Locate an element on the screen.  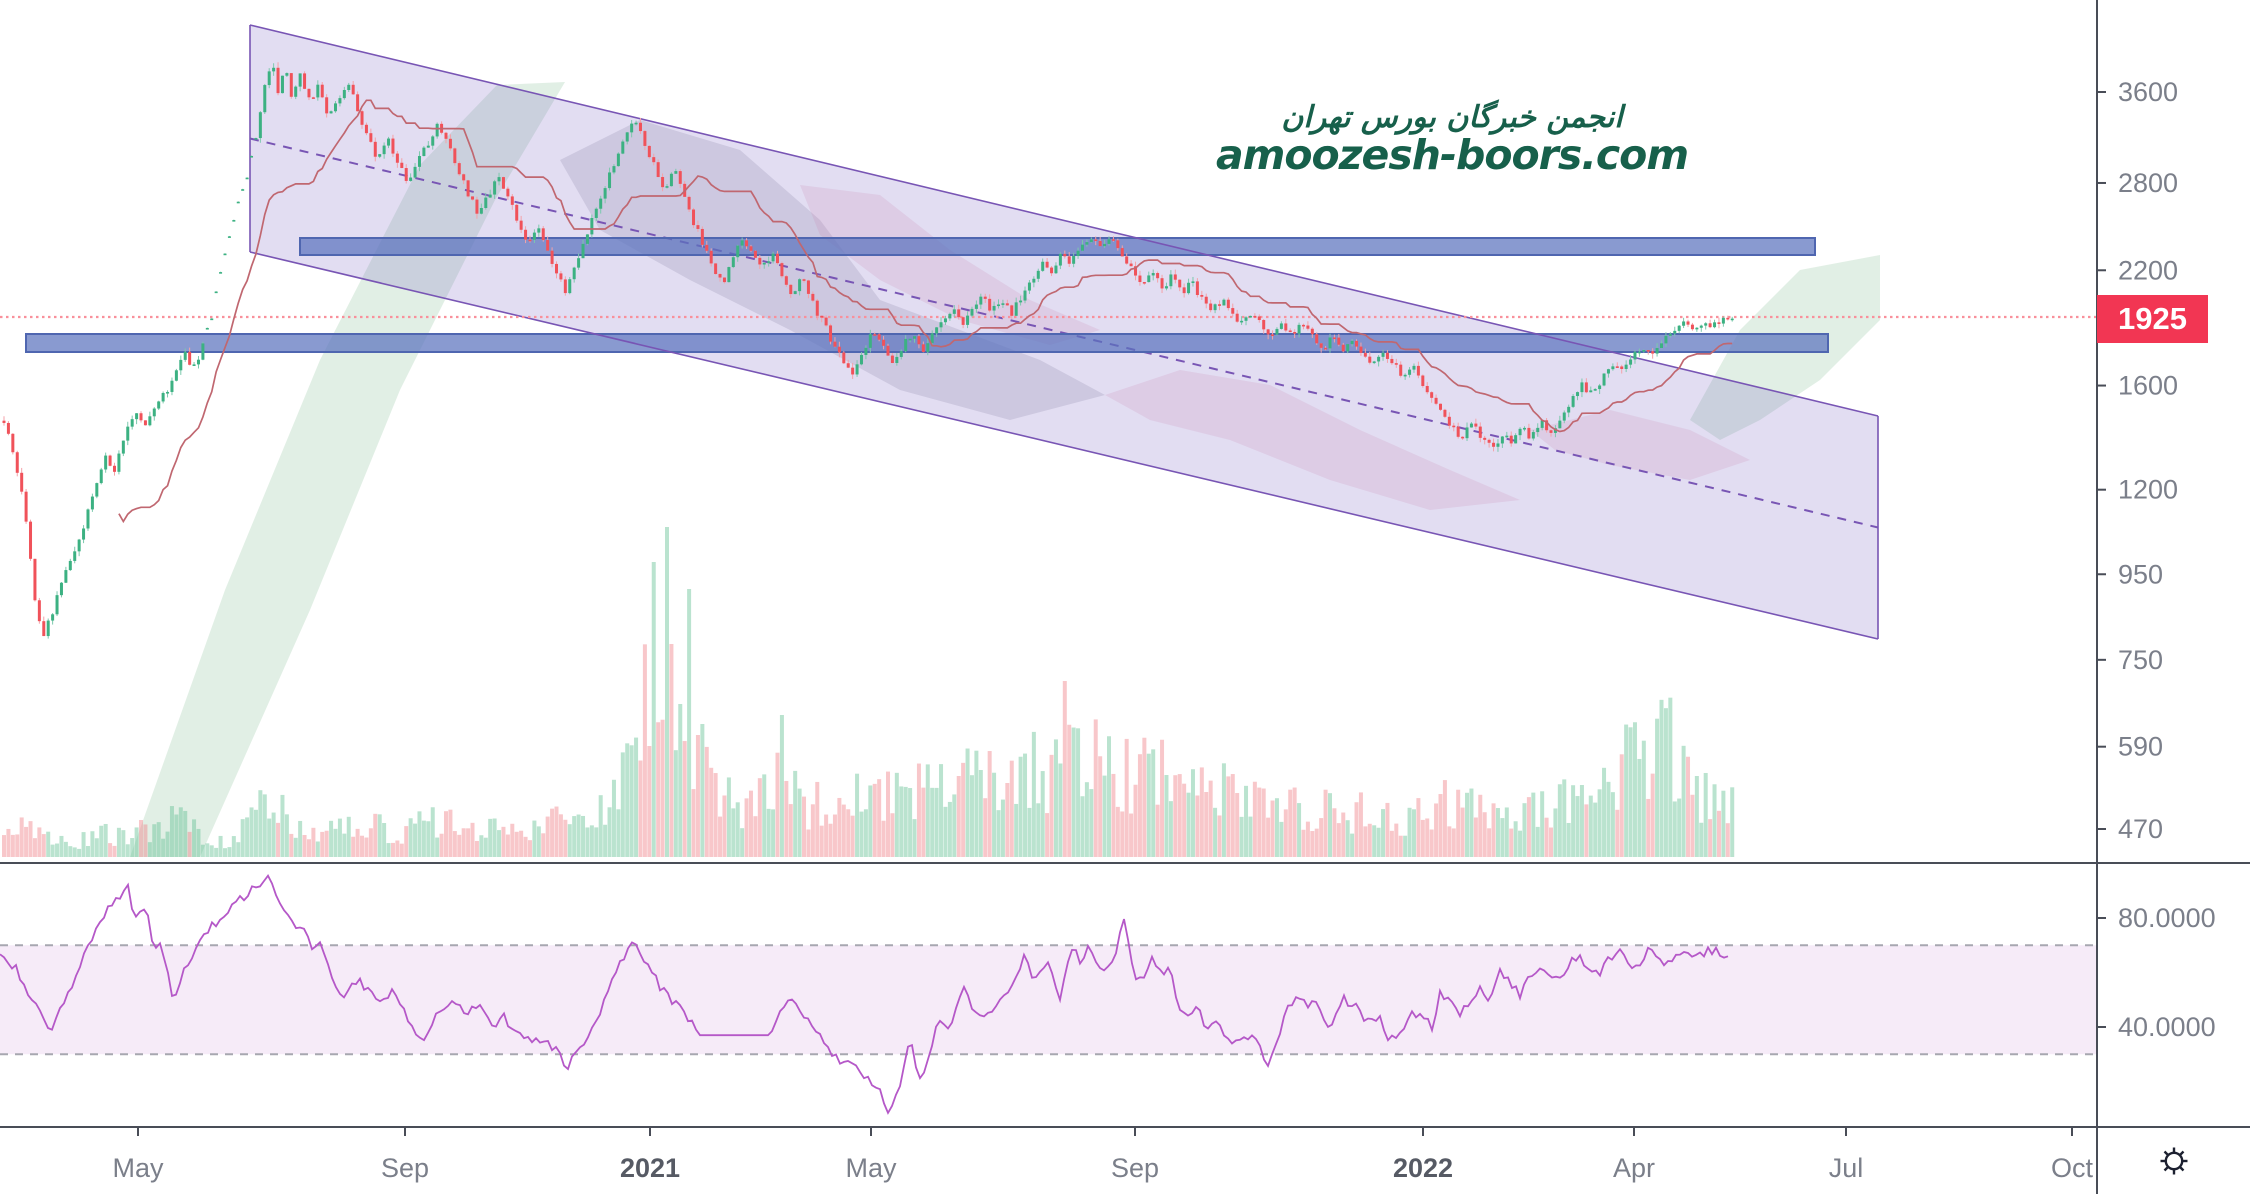
axis-settings-button is located at coordinates (2173, 1160).